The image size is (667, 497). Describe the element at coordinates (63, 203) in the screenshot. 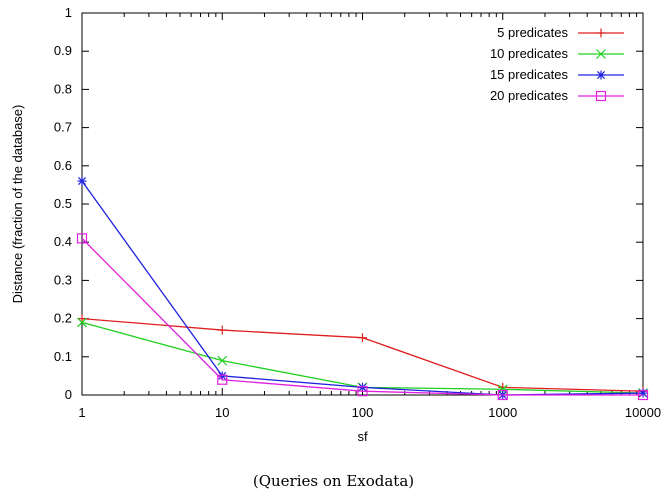

I see `y-tick-label: 0.5` at that location.